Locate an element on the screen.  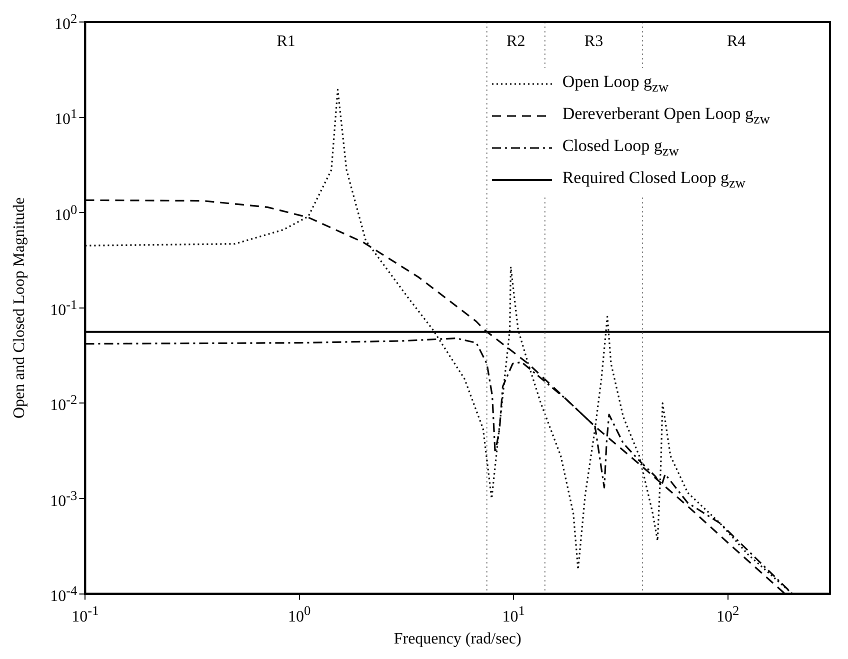
x-tick-label: 10$^{0}$ is located at coordinates (299, 614).